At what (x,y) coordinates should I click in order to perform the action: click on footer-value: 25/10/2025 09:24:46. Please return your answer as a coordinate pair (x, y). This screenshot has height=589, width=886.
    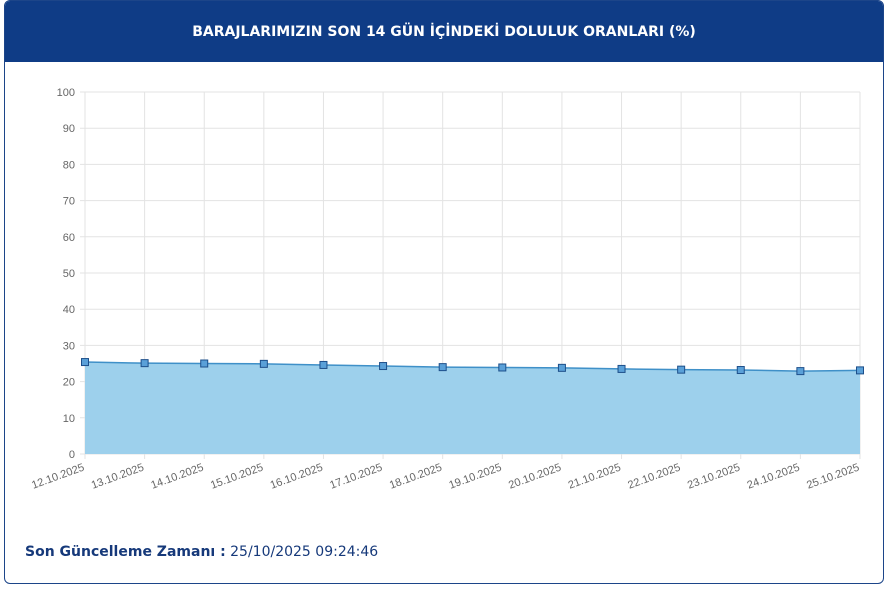
    Looking at the image, I should click on (304, 552).